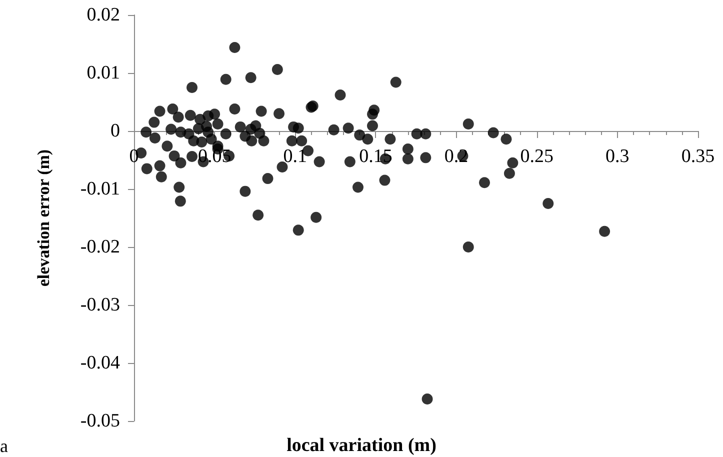 This screenshot has height=457, width=723. I want to click on y-tick-label: -0.03, so click(100, 305).